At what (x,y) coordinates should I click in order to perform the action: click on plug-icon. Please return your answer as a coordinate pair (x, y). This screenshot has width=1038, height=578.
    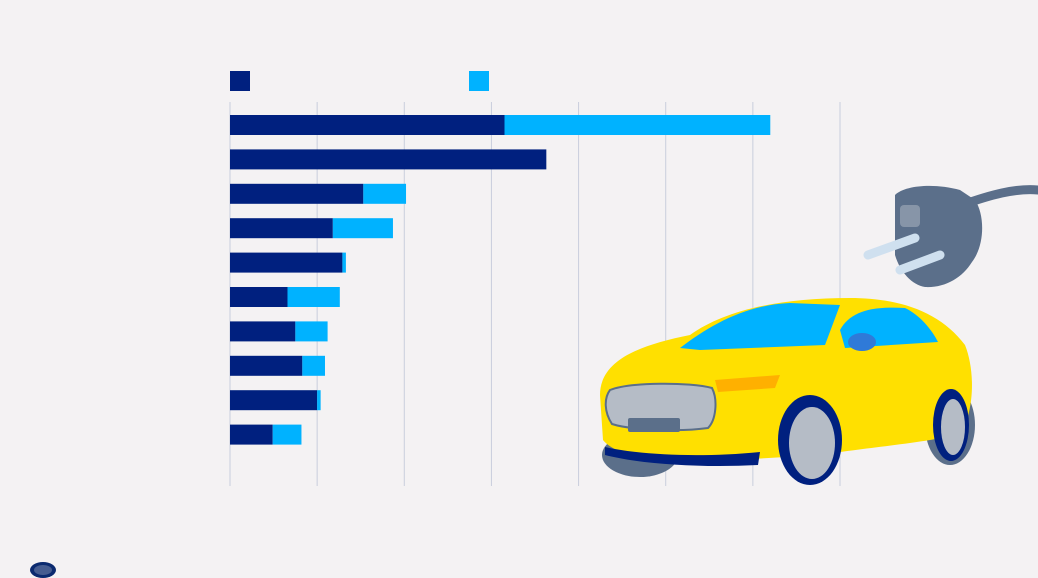
    Looking at the image, I should click on (950, 236).